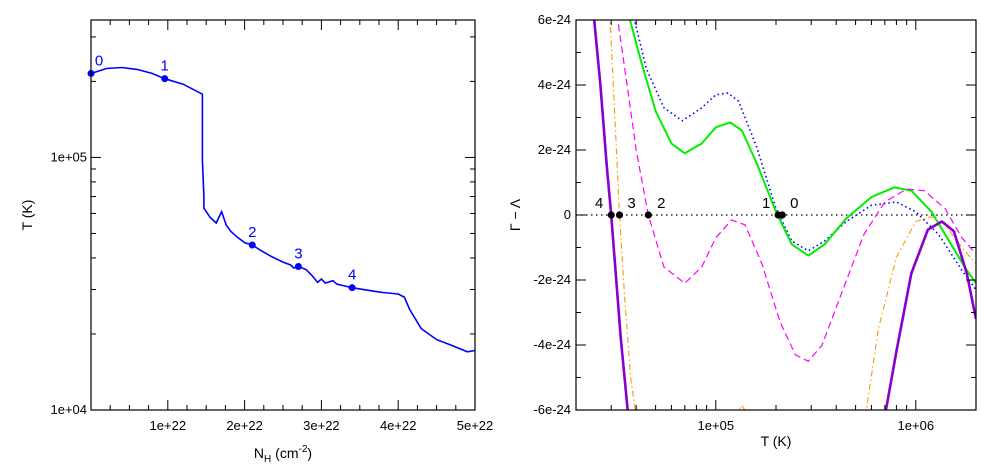 The width and height of the screenshot is (981, 470). Describe the element at coordinates (552, 409) in the screenshot. I see `right-y-tick-label: -6e-24` at that location.